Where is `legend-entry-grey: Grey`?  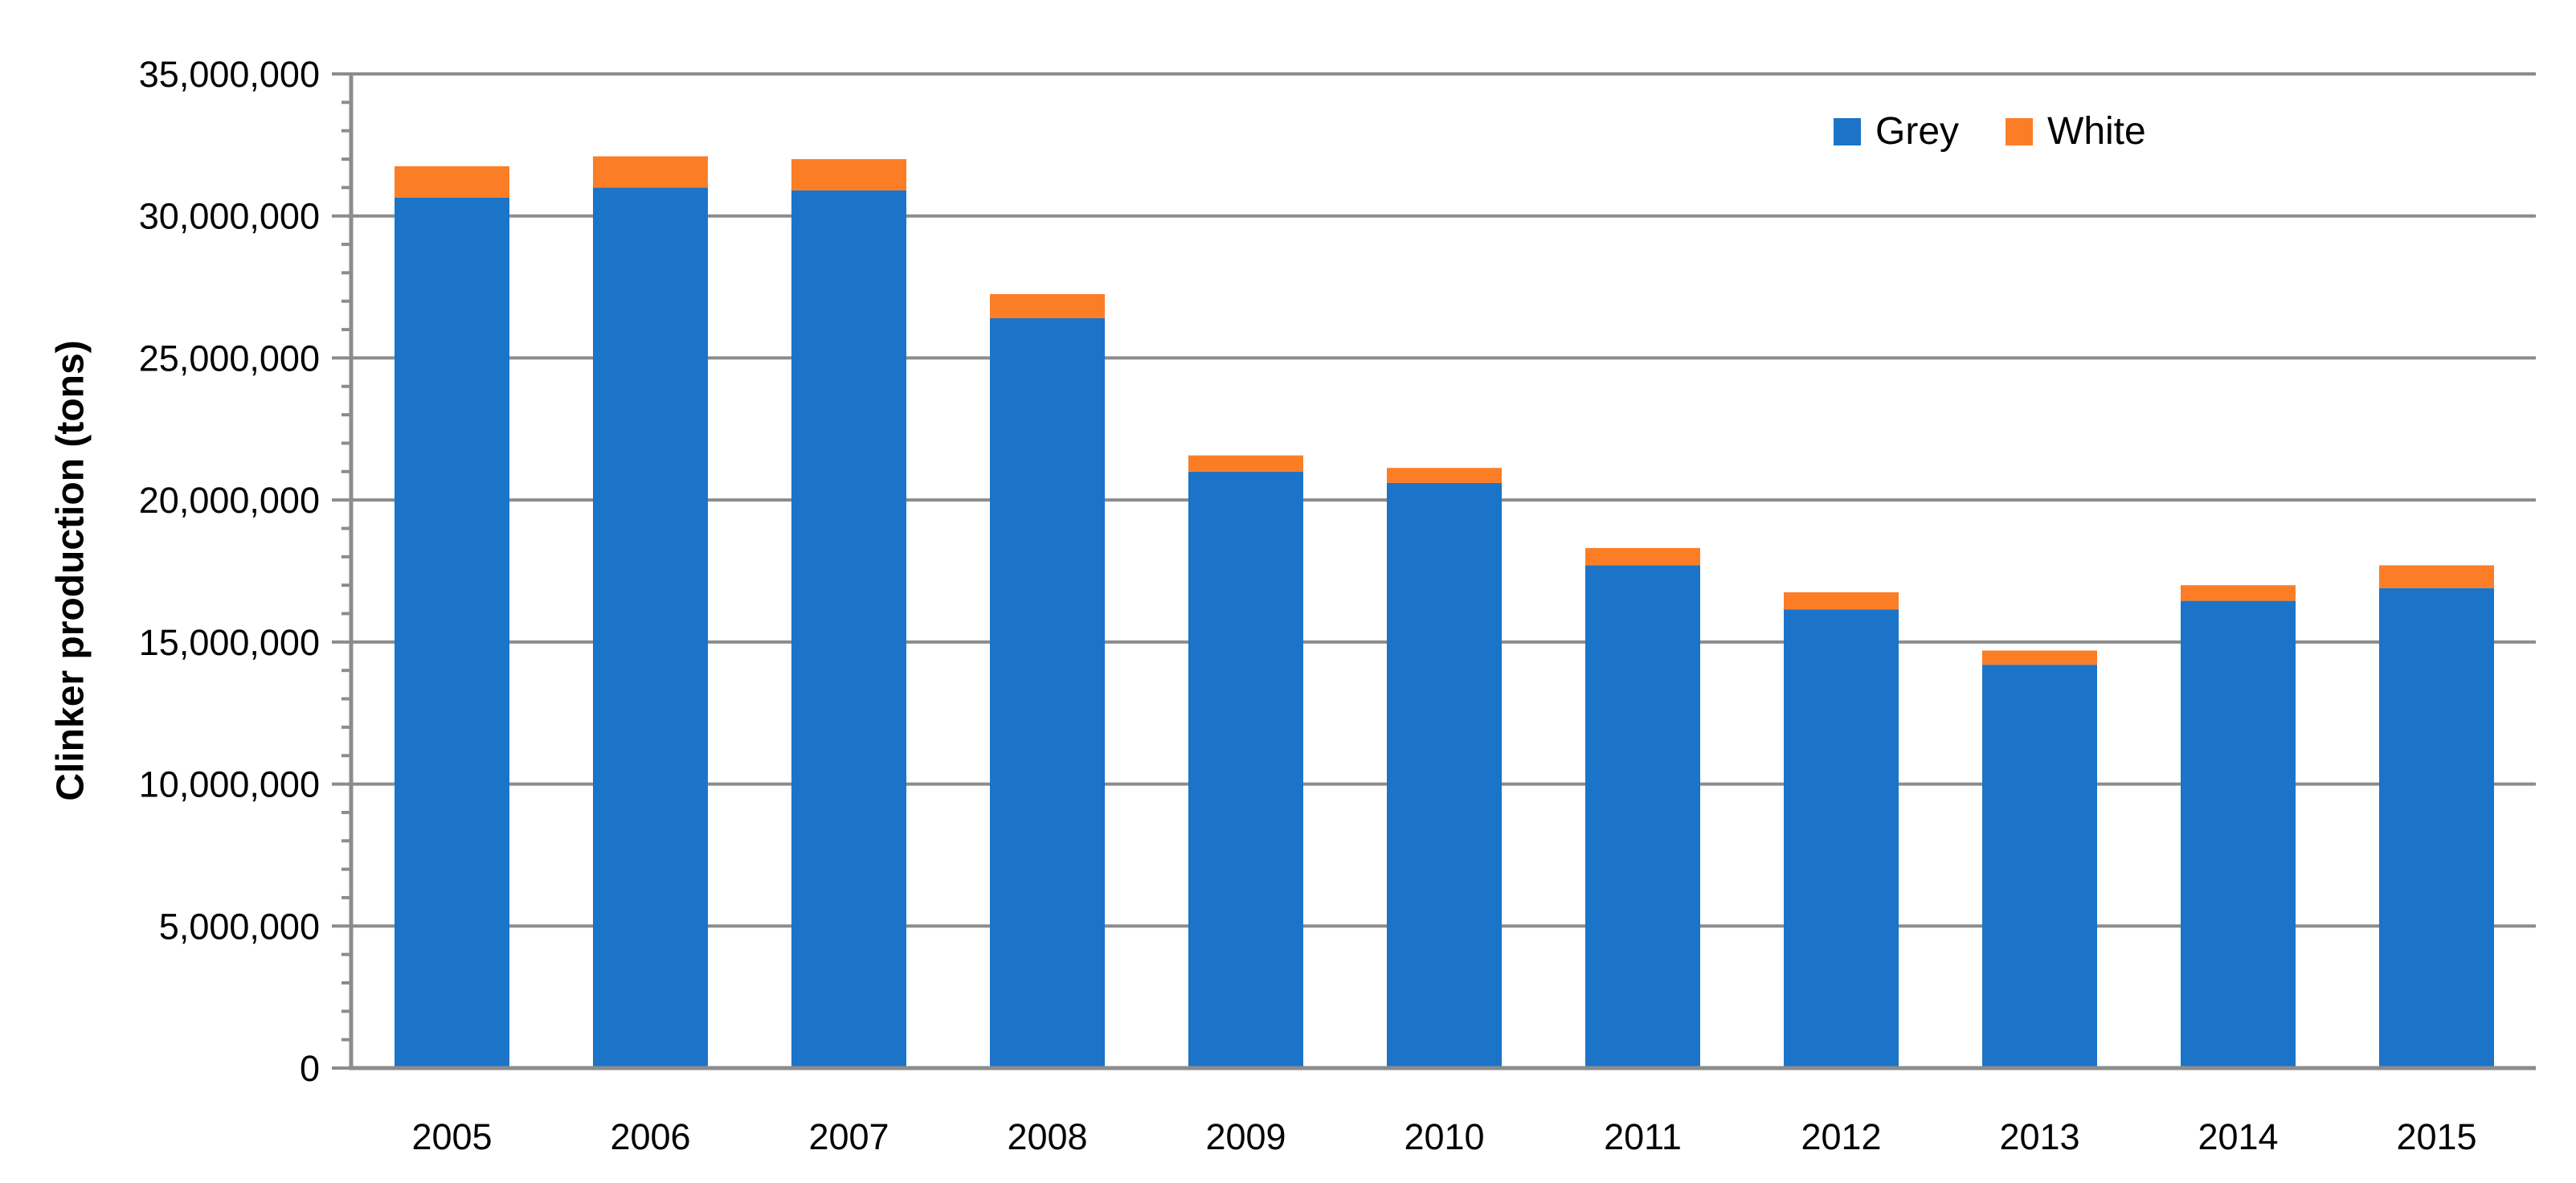 legend-entry-grey: Grey is located at coordinates (1897, 132).